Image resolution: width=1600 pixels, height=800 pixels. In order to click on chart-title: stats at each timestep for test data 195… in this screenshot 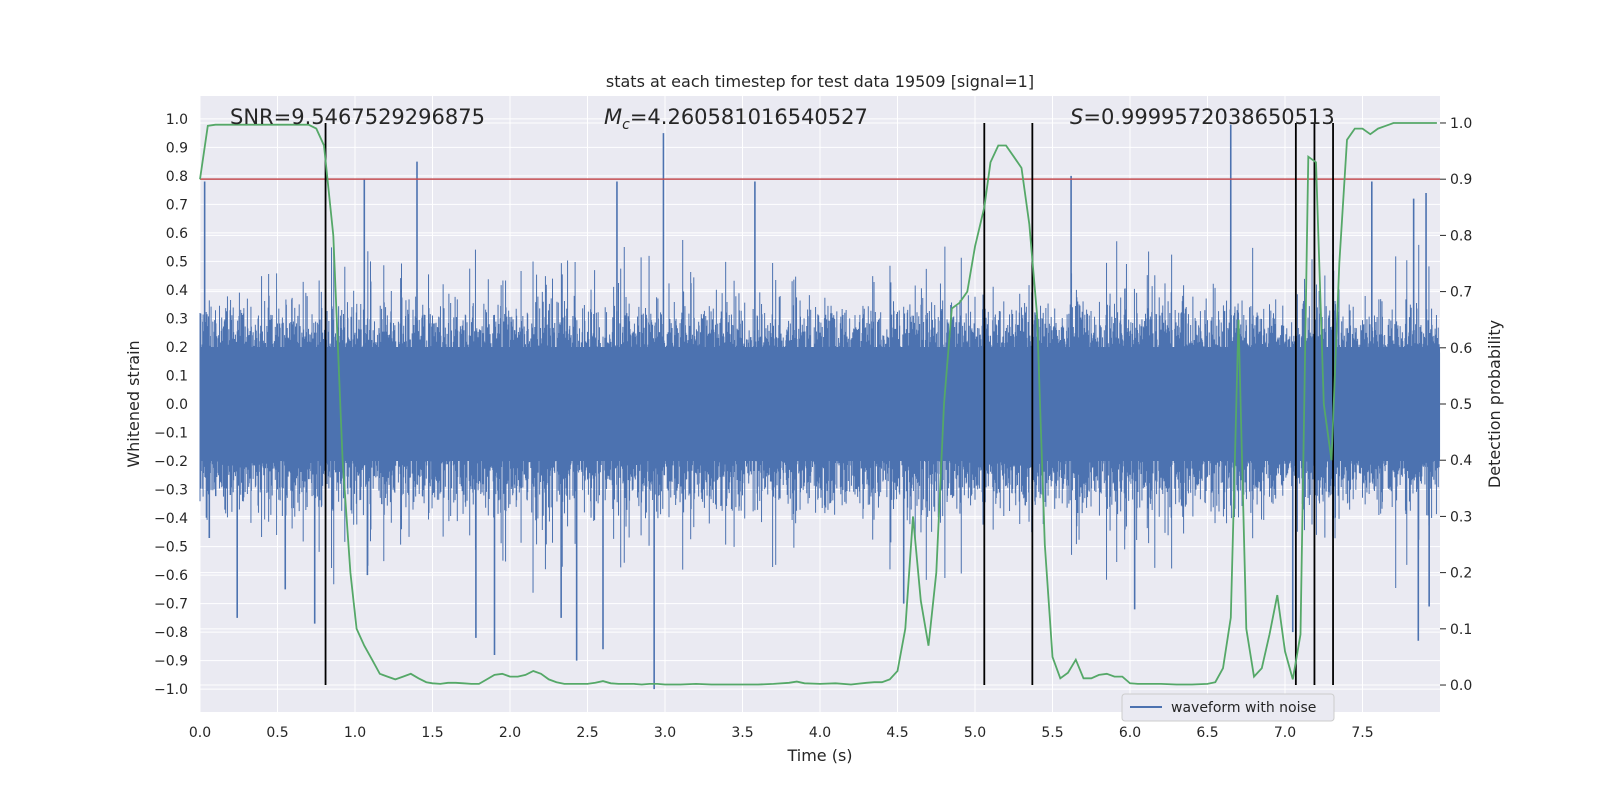, I will do `click(820, 81)`.